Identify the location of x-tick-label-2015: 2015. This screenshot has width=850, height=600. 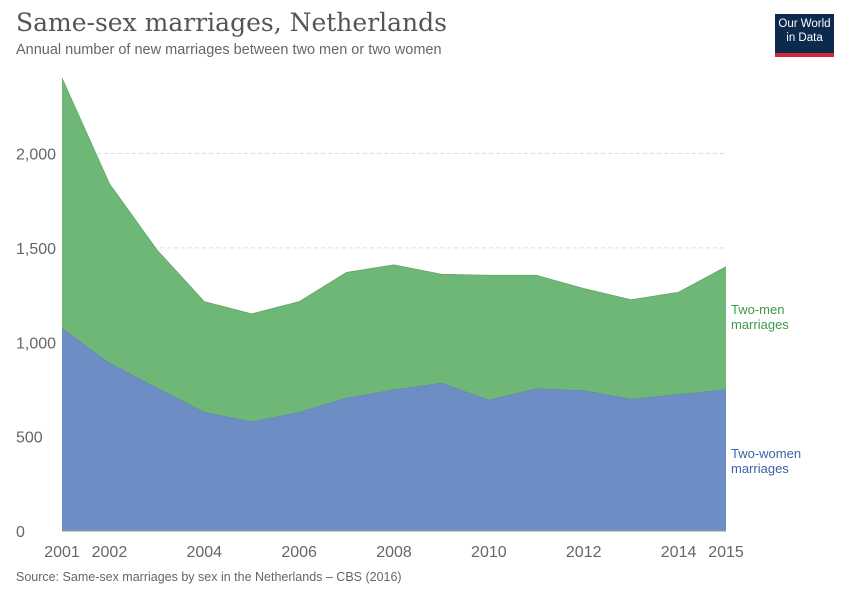
(726, 552).